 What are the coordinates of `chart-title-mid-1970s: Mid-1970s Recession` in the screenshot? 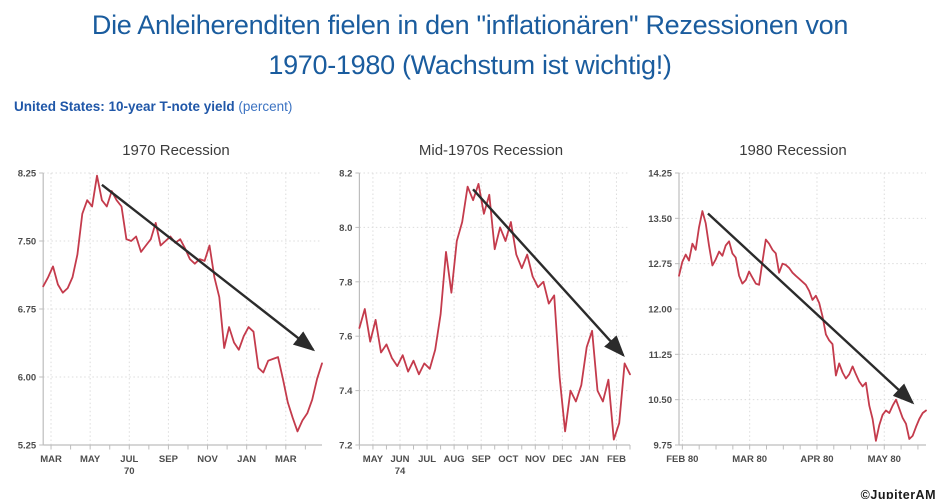 It's located at (491, 150).